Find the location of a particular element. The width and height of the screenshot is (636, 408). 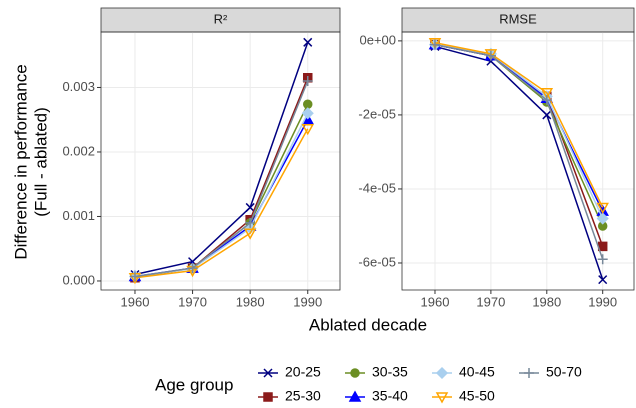

y-tick-label: 0.003 is located at coordinates (78, 86).